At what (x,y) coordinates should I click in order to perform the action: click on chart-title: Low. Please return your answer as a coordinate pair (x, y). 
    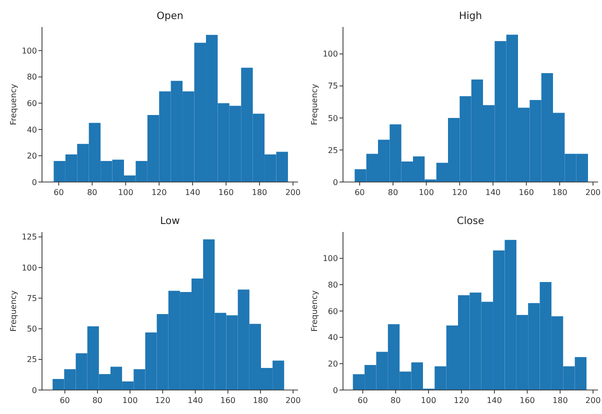
    Looking at the image, I should click on (170, 221).